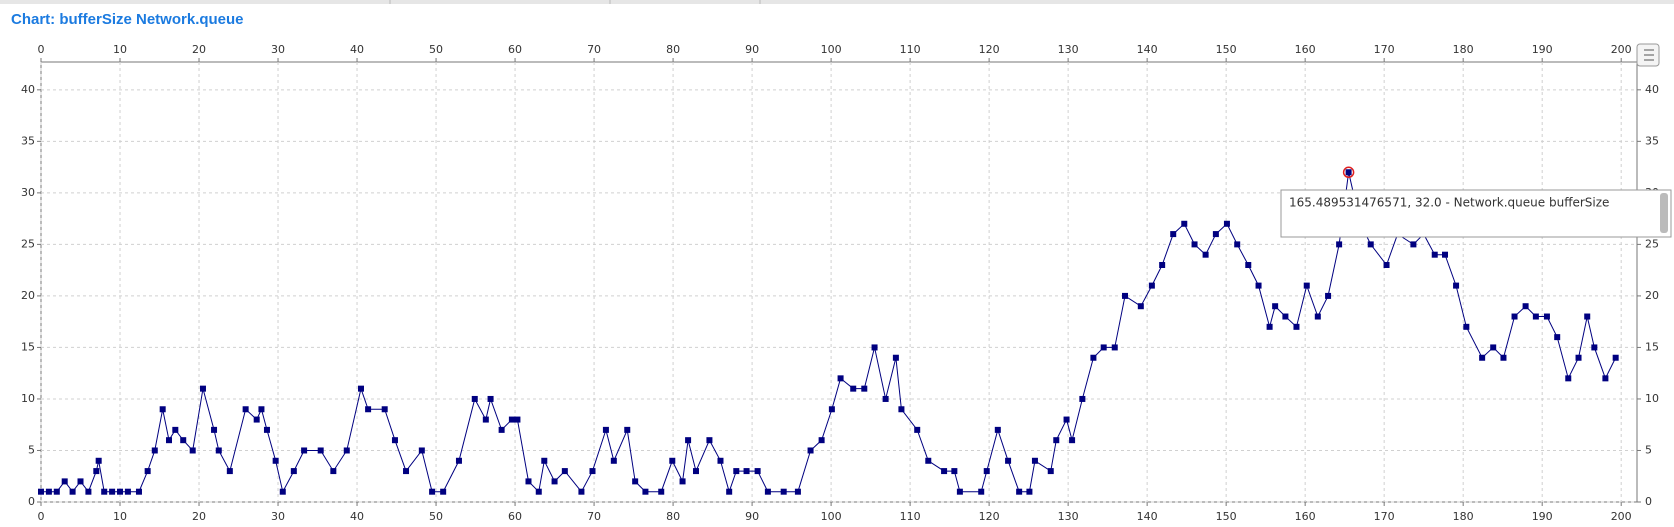  I want to click on x-tick-label-top: 100, so click(831, 49).